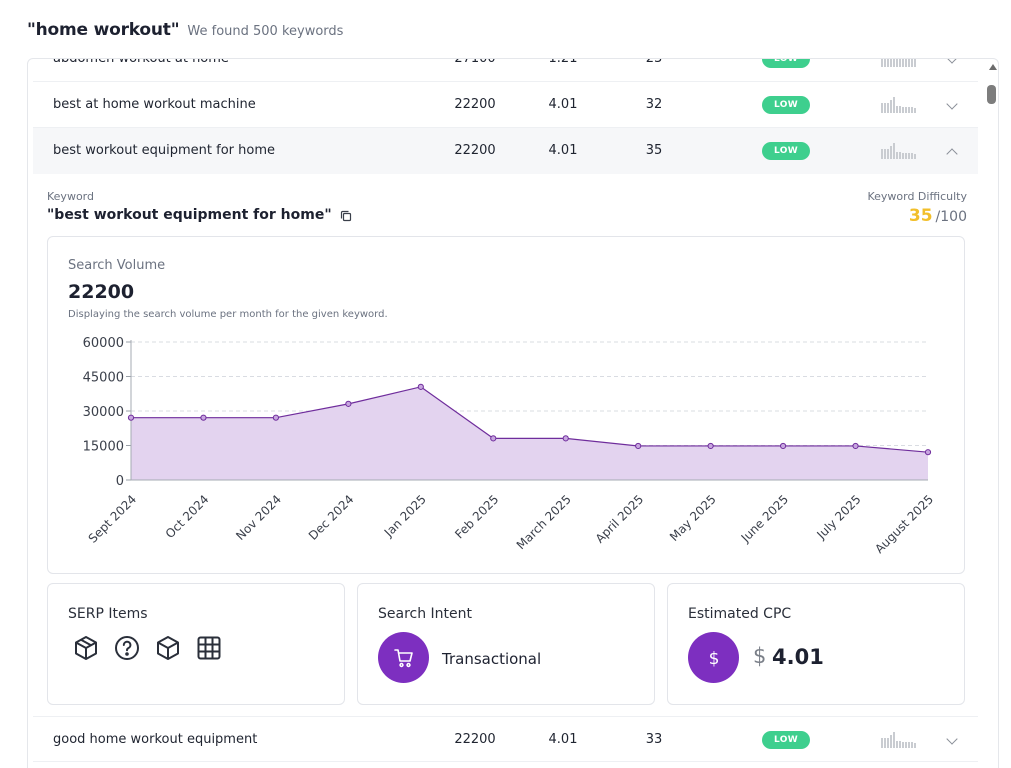 The width and height of the screenshot is (1011, 768). What do you see at coordinates (103, 343) in the screenshot?
I see `y-tick-label: 60000` at bounding box center [103, 343].